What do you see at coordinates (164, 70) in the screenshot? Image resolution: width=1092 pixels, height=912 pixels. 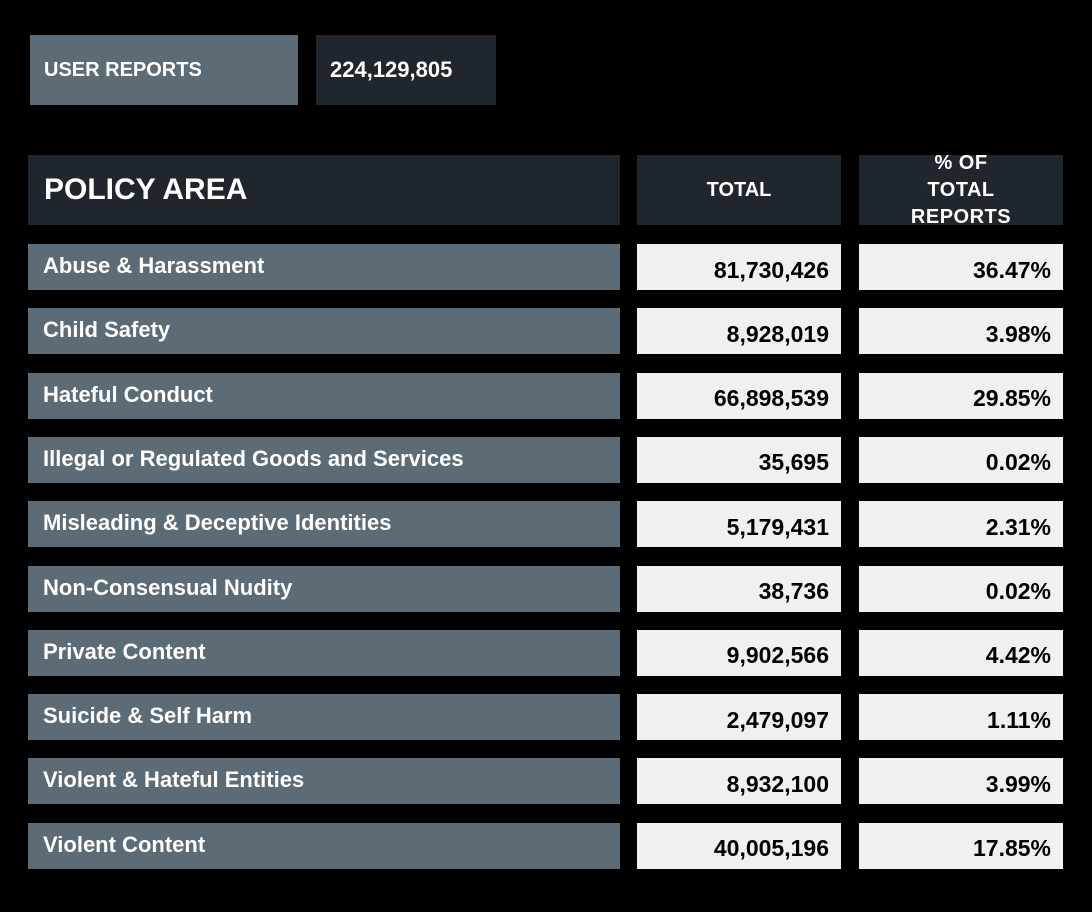 I see `summary-label: USER REPORTS` at bounding box center [164, 70].